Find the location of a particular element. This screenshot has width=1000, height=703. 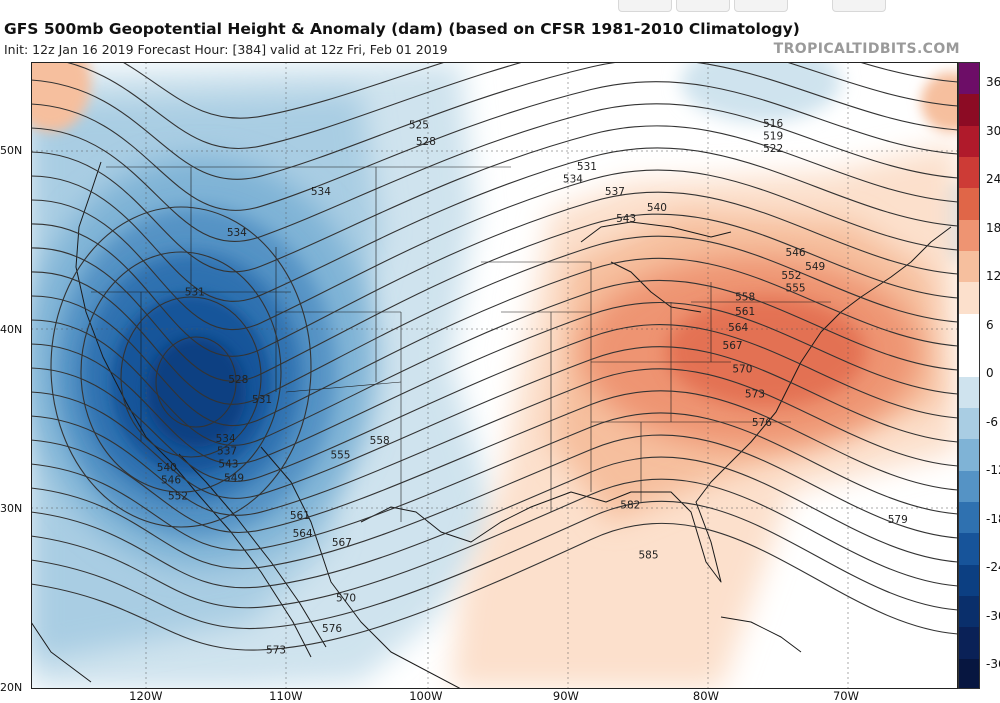

svg-text: 540 is located at coordinates (167, 468).